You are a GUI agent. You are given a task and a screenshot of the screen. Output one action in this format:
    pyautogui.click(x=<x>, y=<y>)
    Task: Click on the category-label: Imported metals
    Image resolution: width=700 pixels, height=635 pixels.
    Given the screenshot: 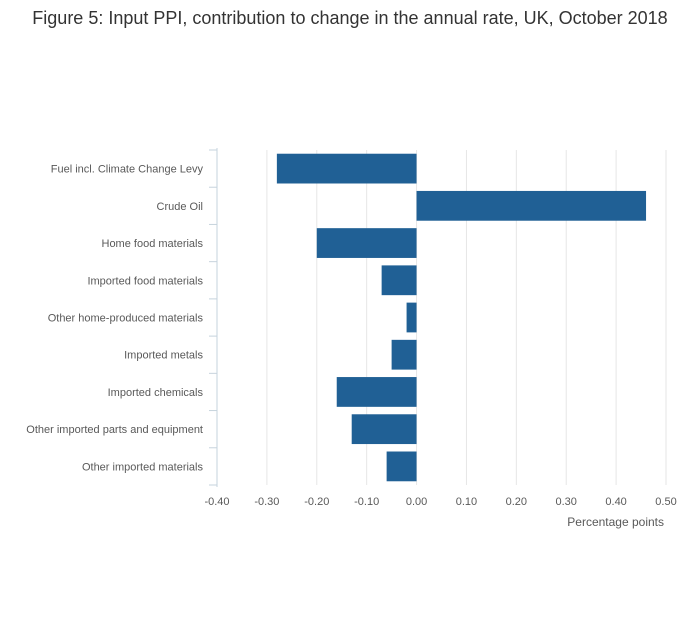 What is the action you would take?
    pyautogui.click(x=163, y=356)
    